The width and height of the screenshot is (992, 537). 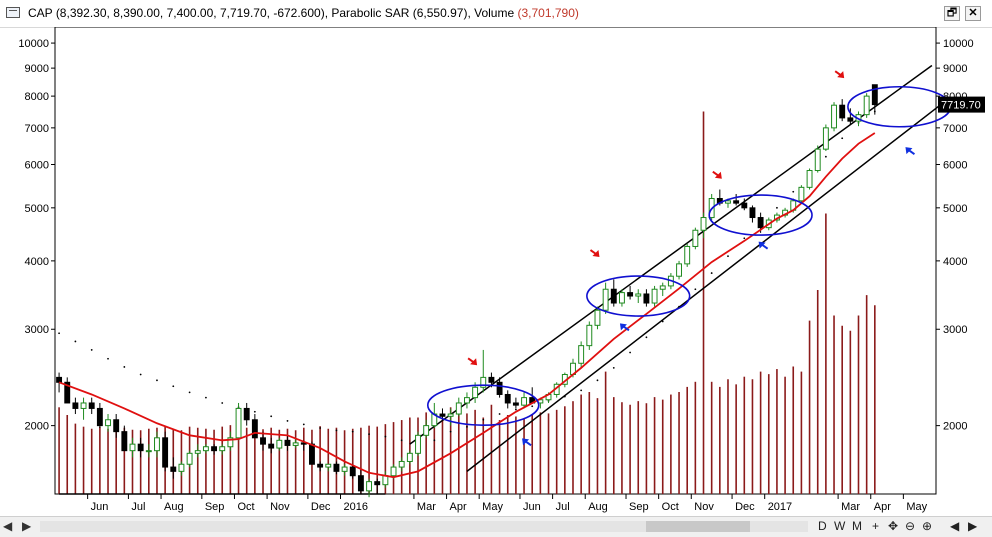 What do you see at coordinates (973, 13) in the screenshot?
I see `close-button: ✕` at bounding box center [973, 13].